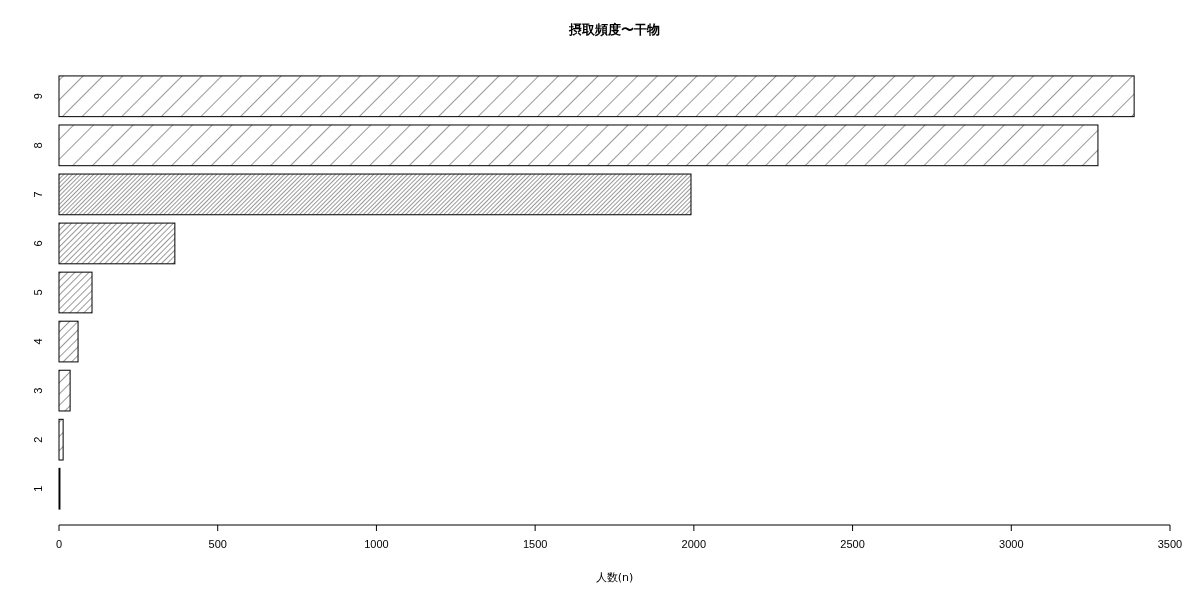 This screenshot has height=600, width=1200. I want to click on x-axis-title: 人数(n), so click(614, 577).